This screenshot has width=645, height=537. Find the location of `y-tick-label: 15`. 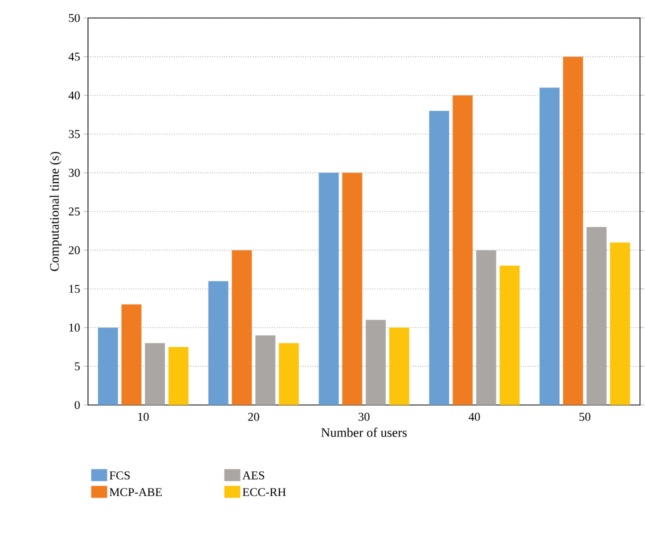

y-tick-label: 15 is located at coordinates (74, 288).